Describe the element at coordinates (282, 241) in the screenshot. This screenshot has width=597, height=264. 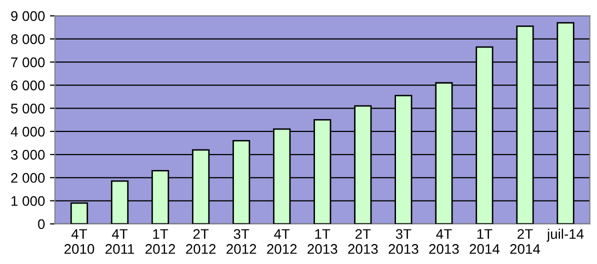
I see `x-tick-label: 4T 2012` at that location.